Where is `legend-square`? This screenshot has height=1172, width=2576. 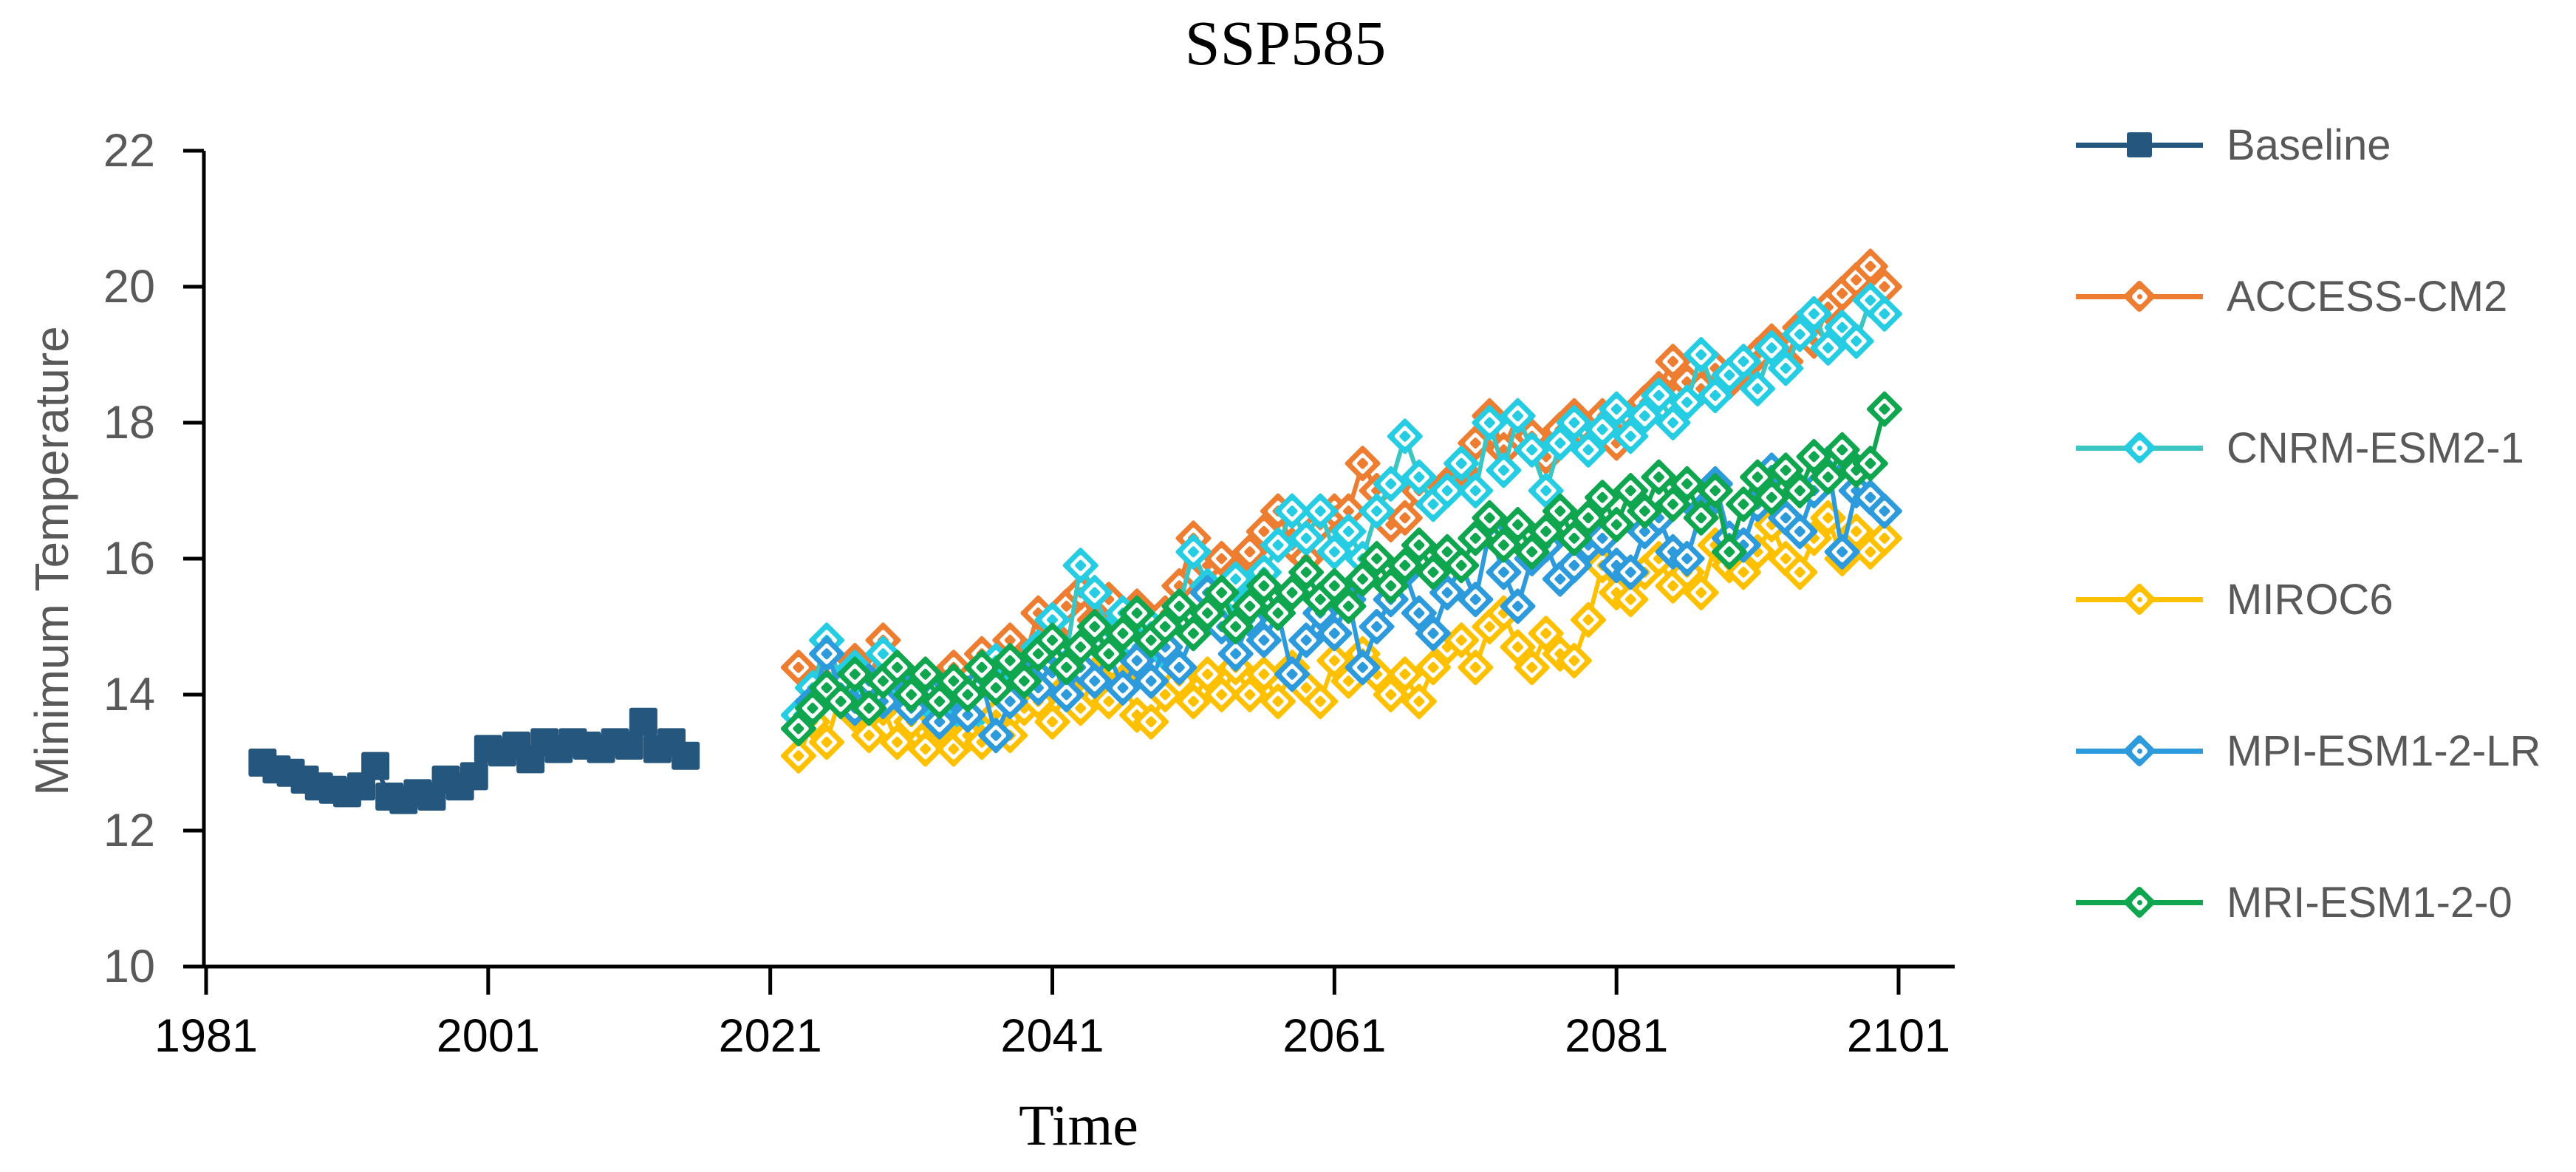 legend-square is located at coordinates (2139, 144).